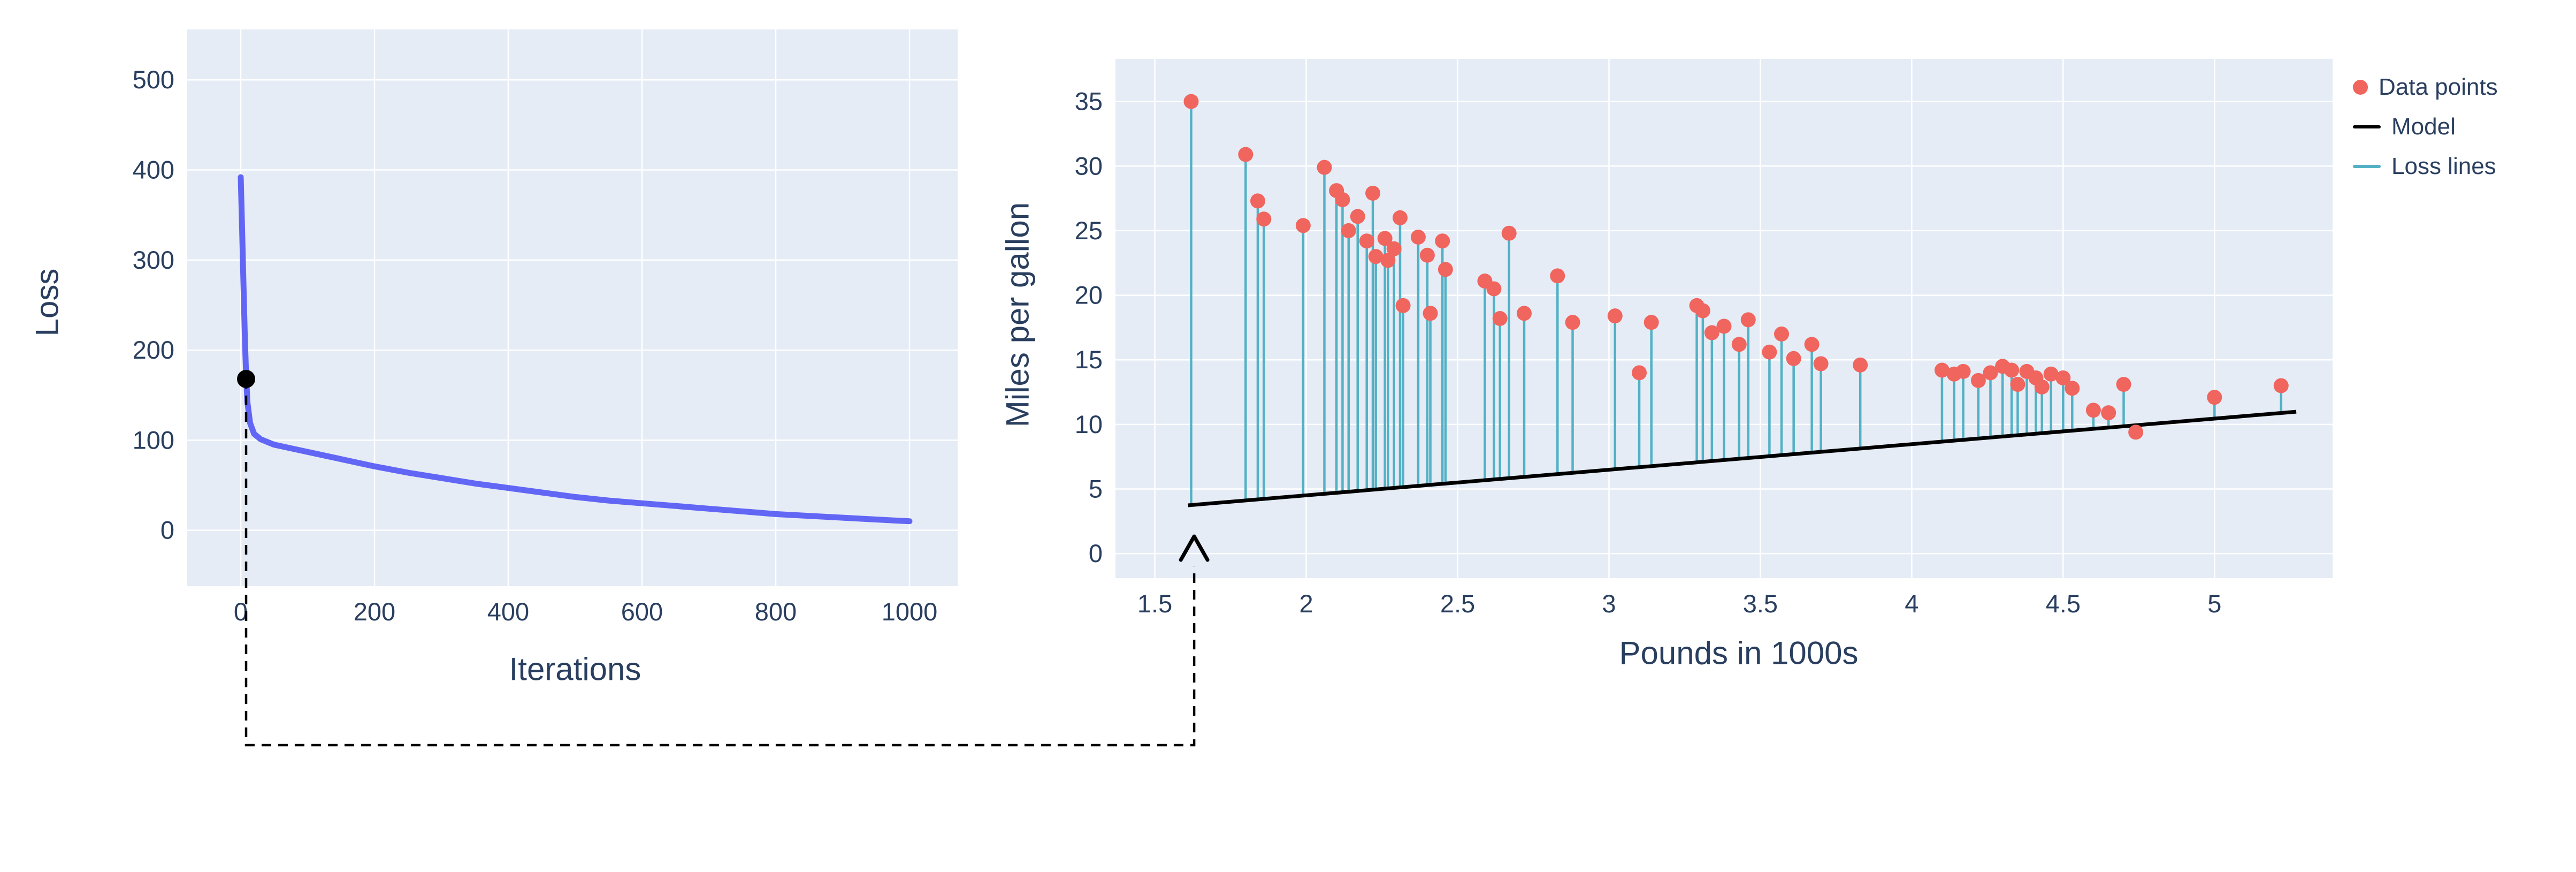 This screenshot has height=872, width=2576. I want to click on svg-text: 4.5, so click(2063, 603).